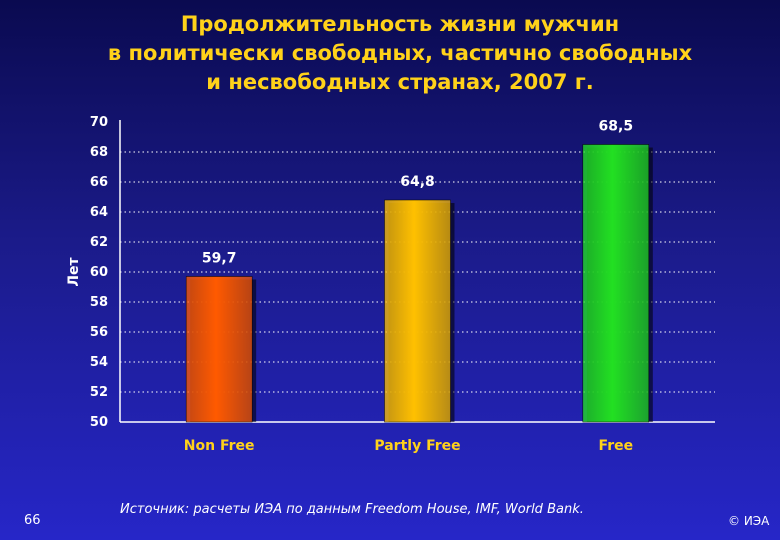 This screenshot has height=540, width=780. What do you see at coordinates (400, 82) in the screenshot?
I see `title-line-3: и несвободных странах, 2007 г.` at bounding box center [400, 82].